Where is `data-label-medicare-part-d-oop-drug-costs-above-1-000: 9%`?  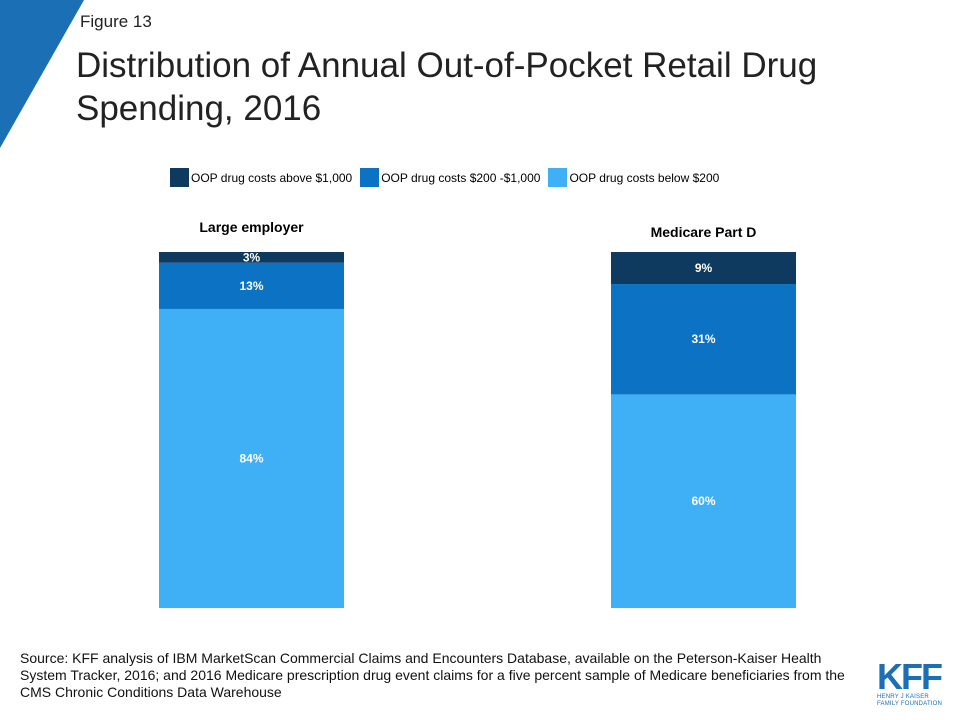
data-label-medicare-part-d-oop-drug-costs-above-1-000: 9% is located at coordinates (704, 268).